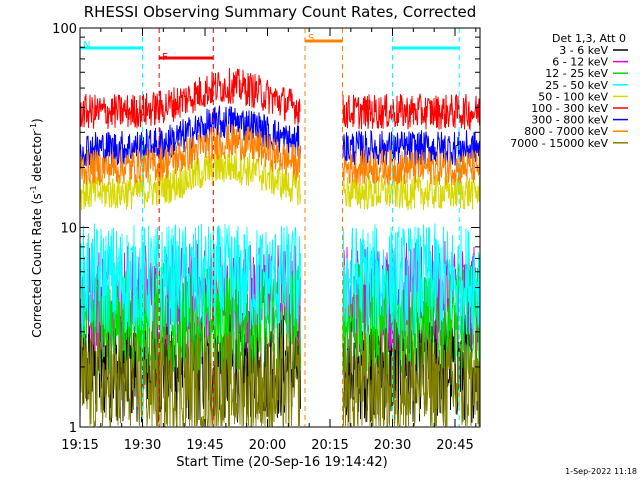 The height and width of the screenshot is (480, 640). I want to click on x-tick-label: 20:45, so click(454, 445).